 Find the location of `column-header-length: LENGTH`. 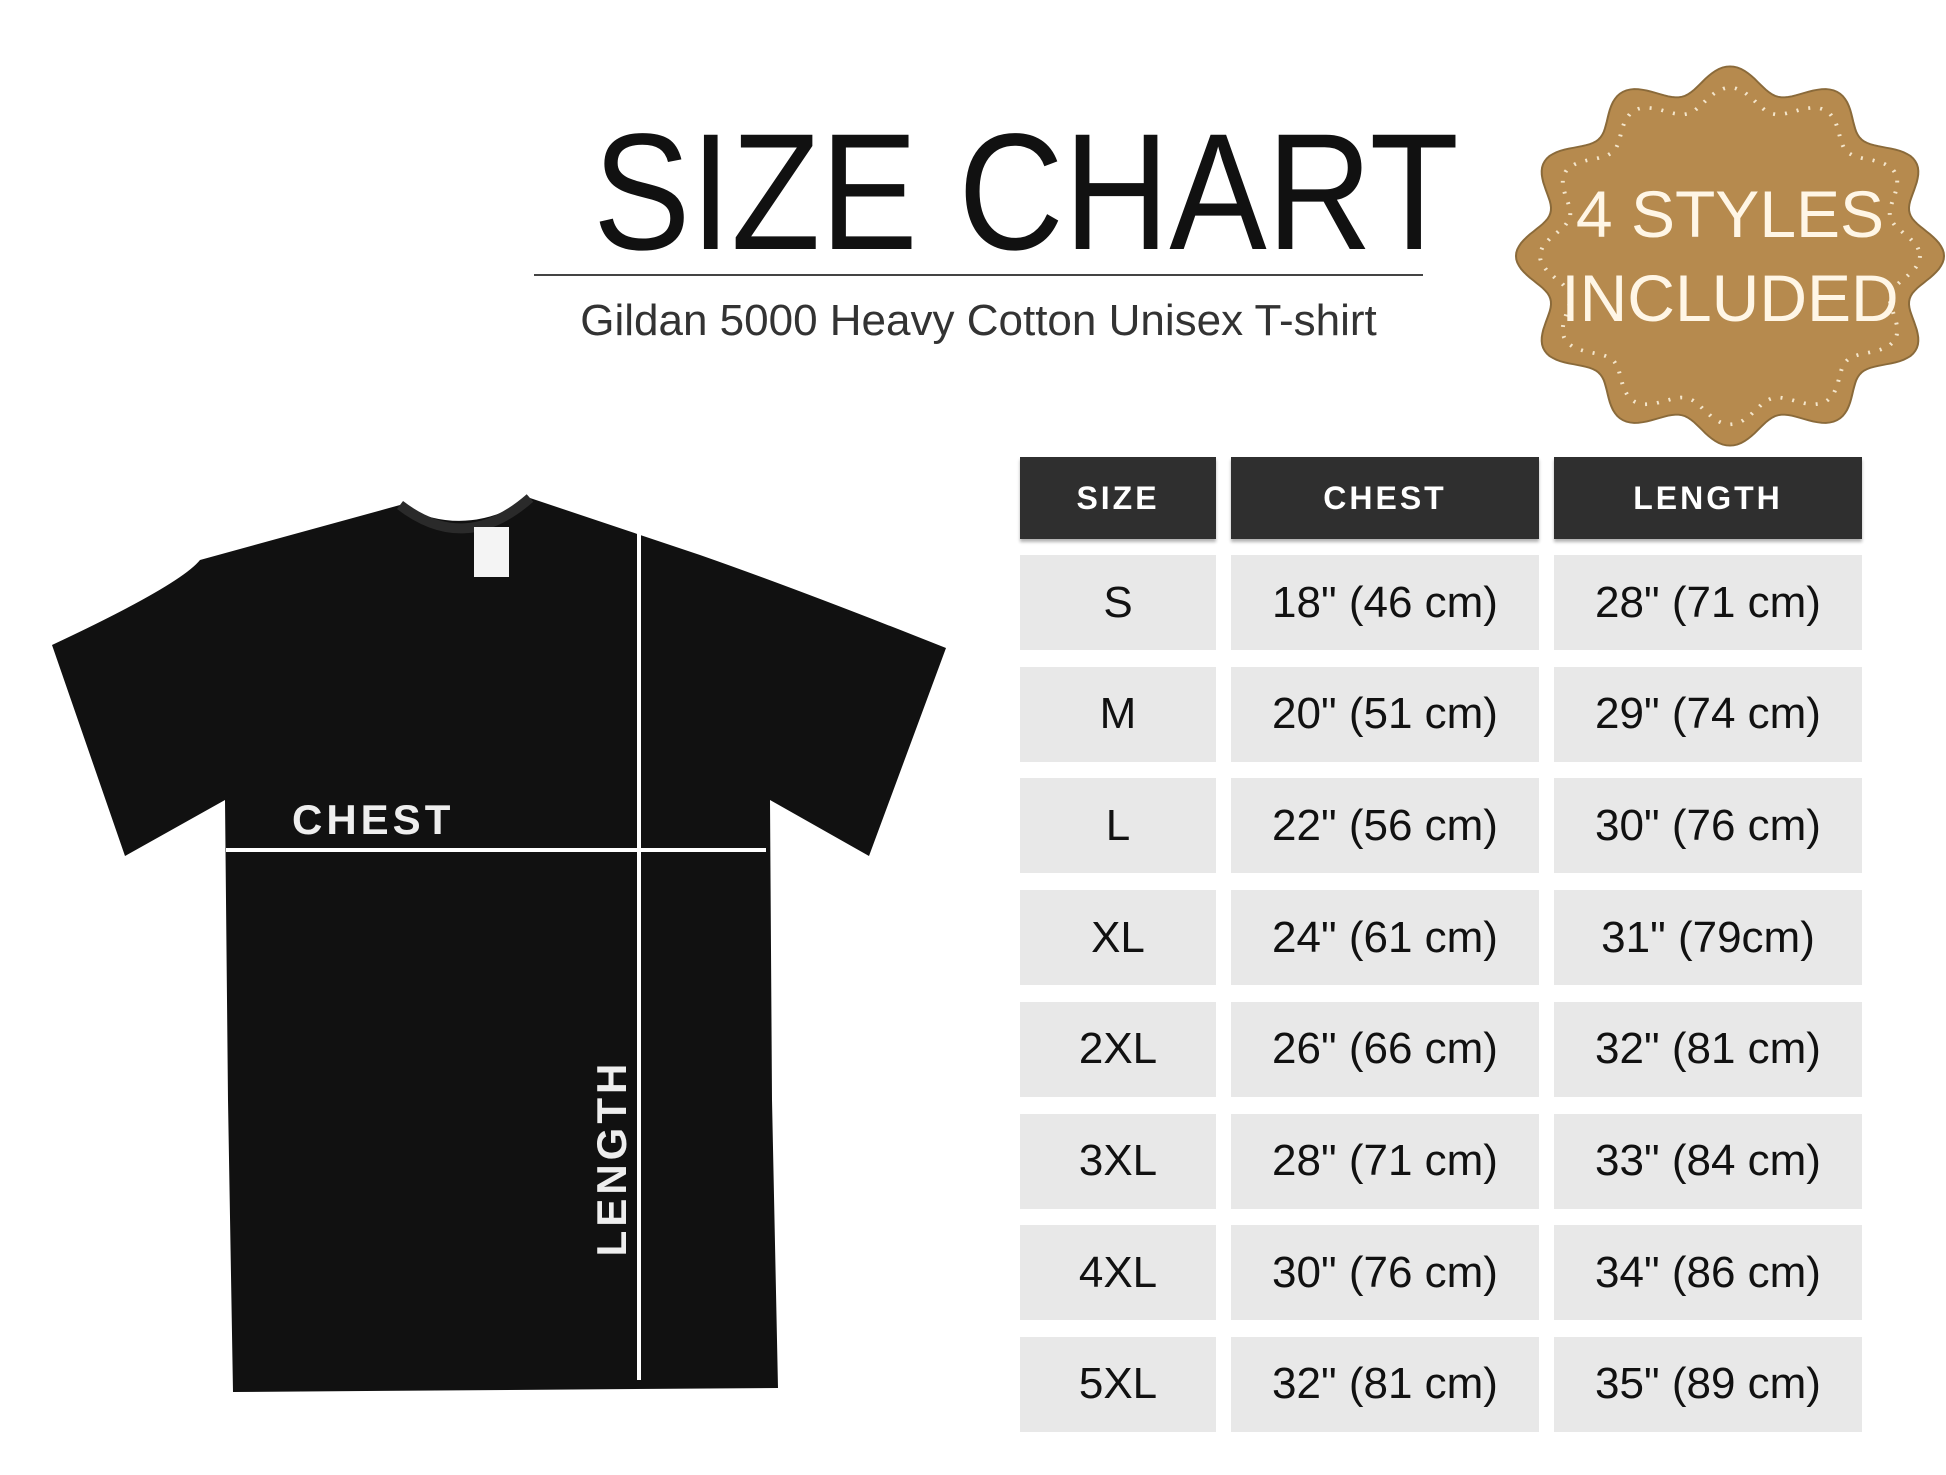

column-header-length: LENGTH is located at coordinates (1708, 498).